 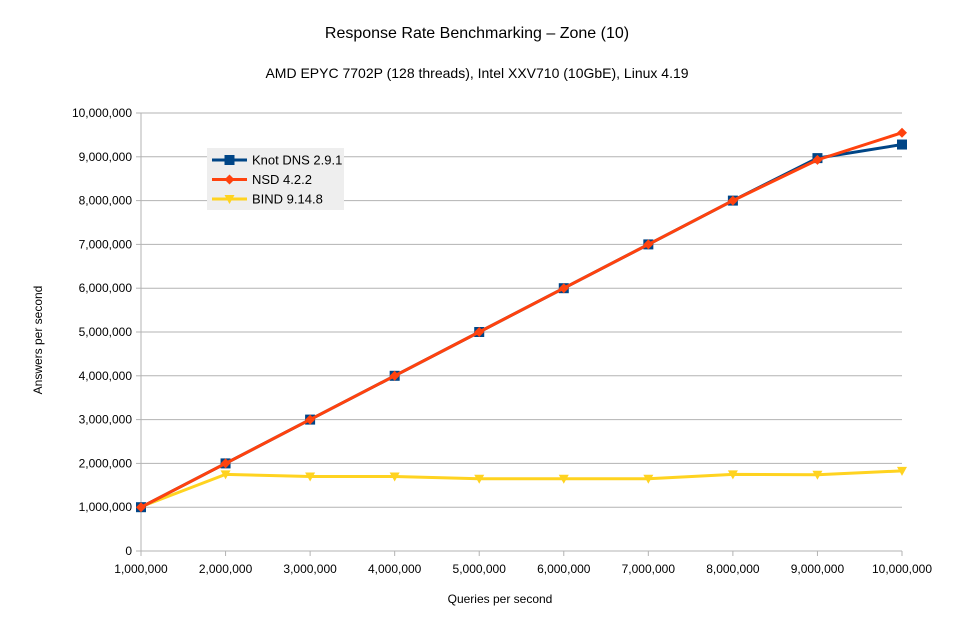 What do you see at coordinates (106, 507) in the screenshot?
I see `y-tick-label: 1,000,000` at bounding box center [106, 507].